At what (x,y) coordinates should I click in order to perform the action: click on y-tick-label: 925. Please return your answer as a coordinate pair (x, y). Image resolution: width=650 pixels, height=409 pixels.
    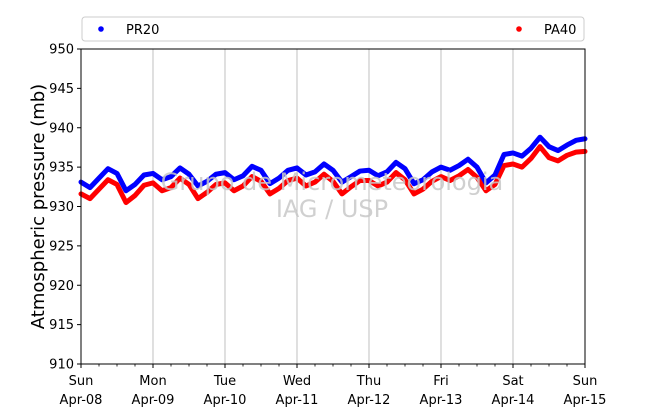
    Looking at the image, I should click on (61, 246).